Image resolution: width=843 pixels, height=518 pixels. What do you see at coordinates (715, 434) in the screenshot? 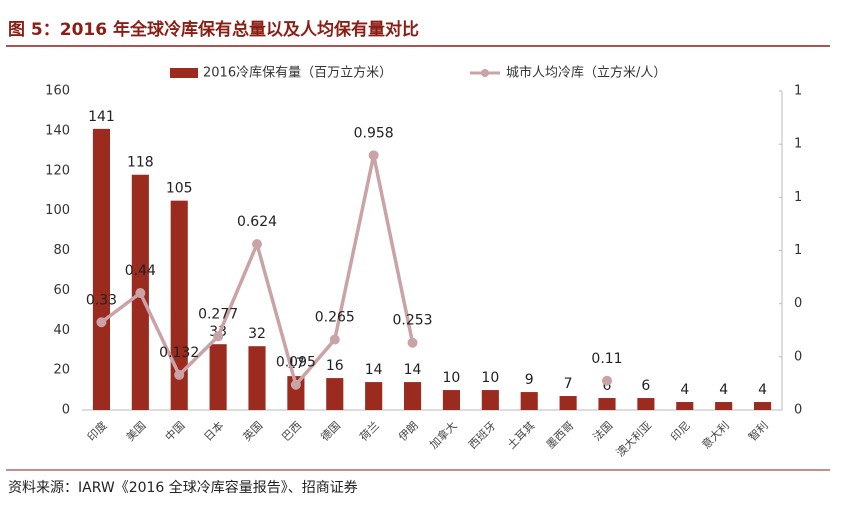
I see `x-tick-label: 意大利` at bounding box center [715, 434].